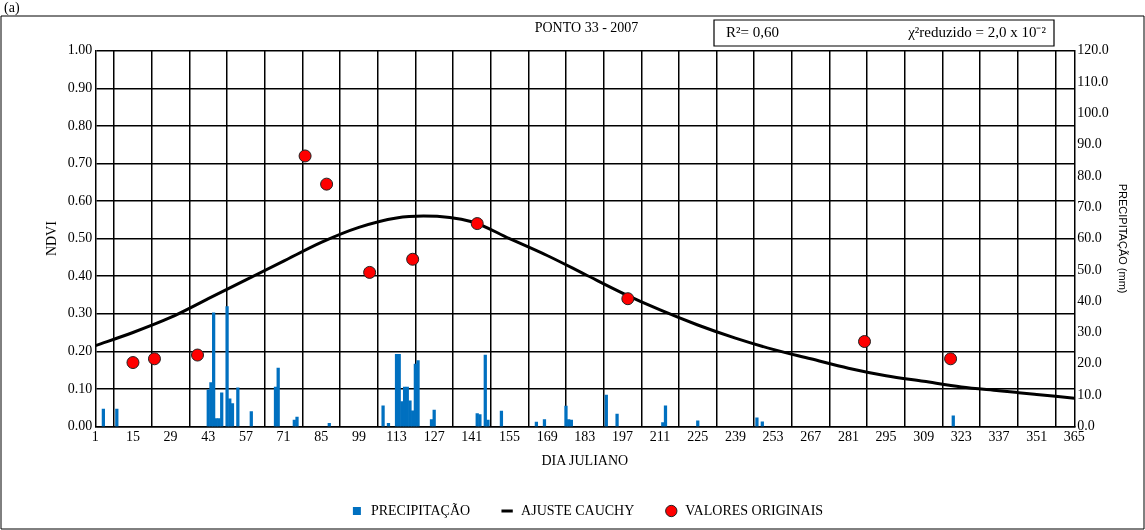 The image size is (1145, 530). What do you see at coordinates (848, 437) in the screenshot?
I see `x-tick-label: 281` at bounding box center [848, 437].